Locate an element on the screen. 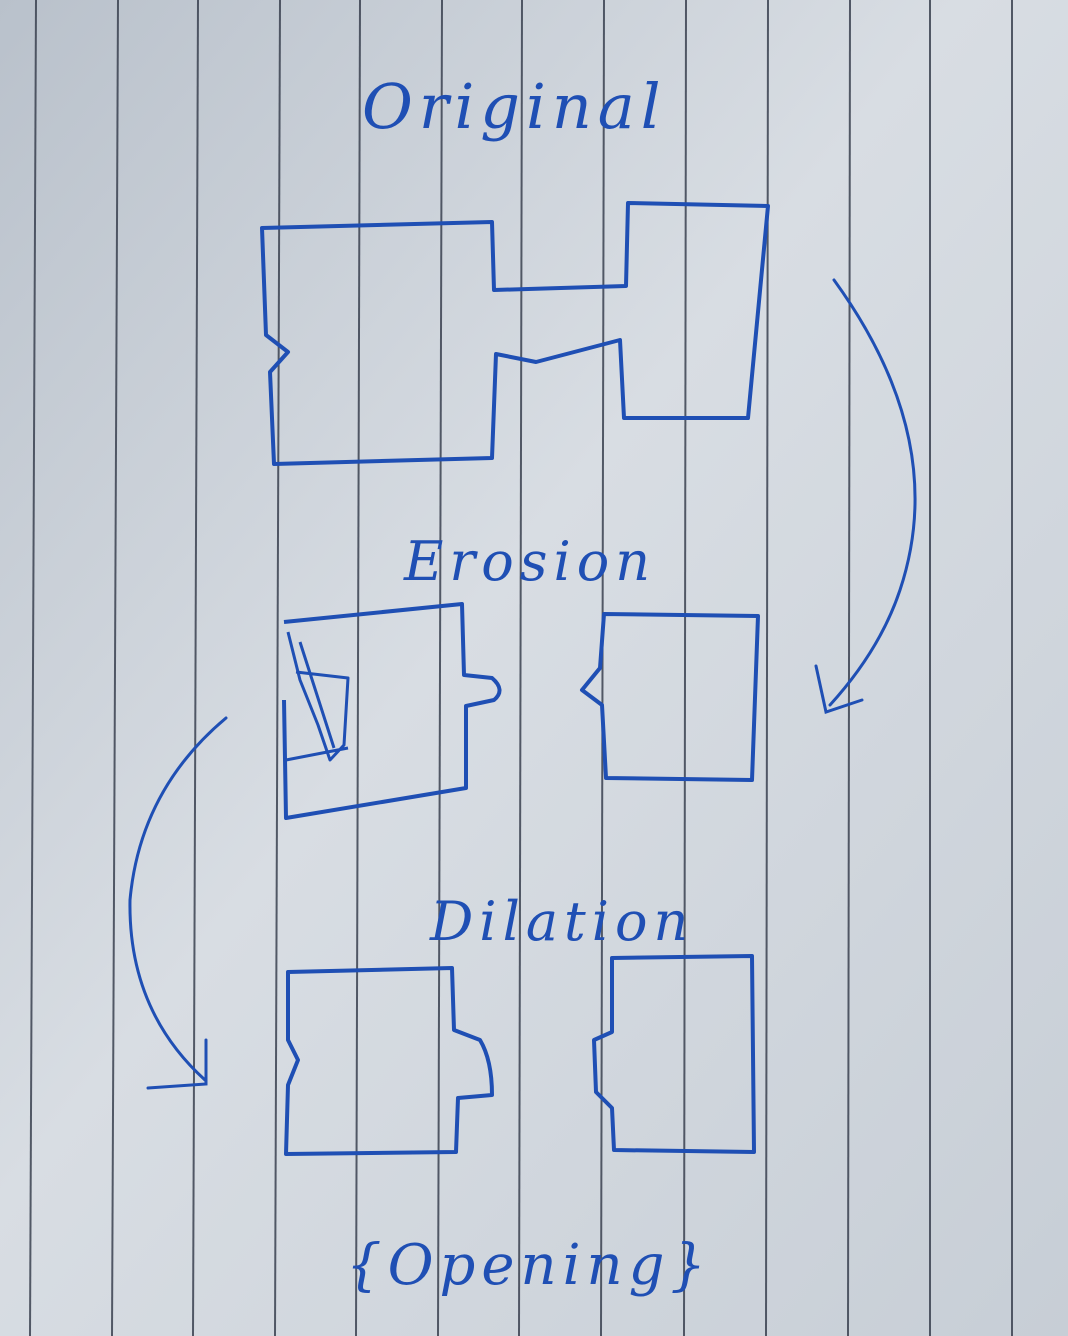  arrow-original-to-erosion is located at coordinates (865, 496).